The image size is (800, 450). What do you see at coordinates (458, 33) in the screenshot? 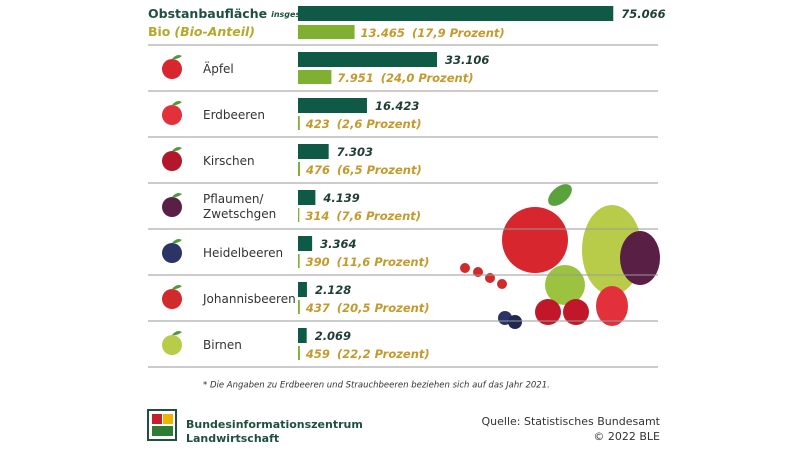
I see `bio-share: (17,9 Prozent)` at bounding box center [458, 33].